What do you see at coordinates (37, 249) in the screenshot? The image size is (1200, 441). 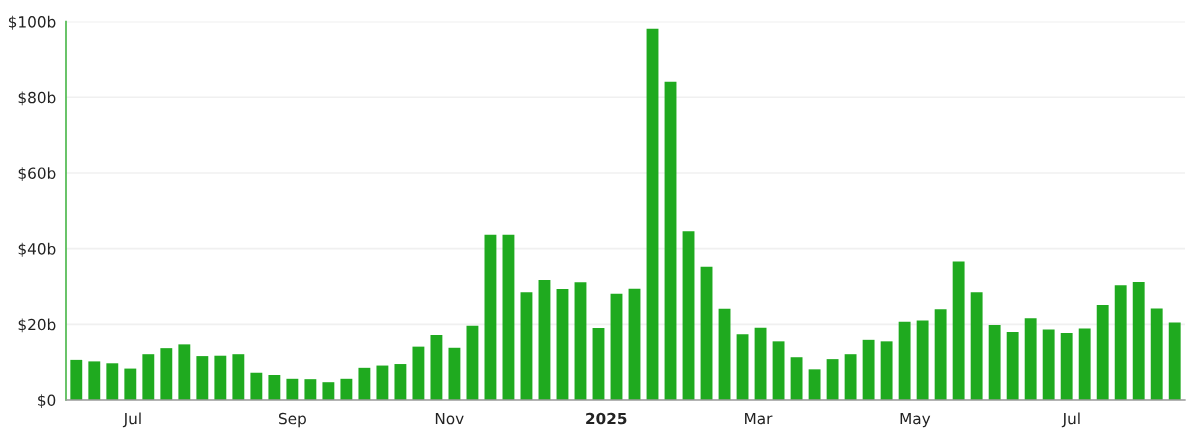 I see `y-tick-label: $40b` at bounding box center [37, 249].